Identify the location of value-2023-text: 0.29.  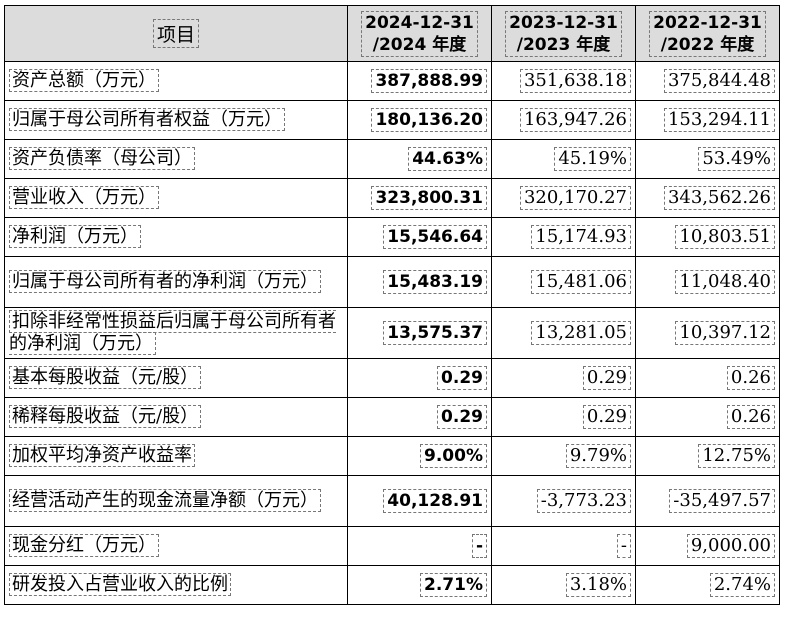
(606, 378).